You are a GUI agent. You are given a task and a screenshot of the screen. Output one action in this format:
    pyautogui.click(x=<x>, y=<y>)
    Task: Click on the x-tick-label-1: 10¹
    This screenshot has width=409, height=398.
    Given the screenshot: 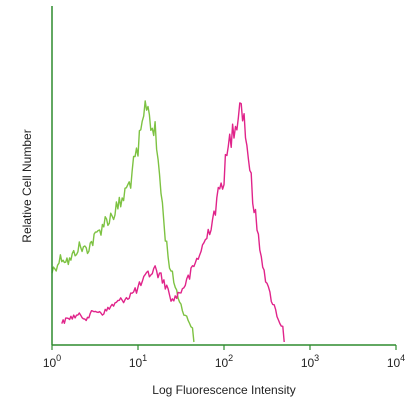 What is the action you would take?
    pyautogui.click(x=138, y=361)
    